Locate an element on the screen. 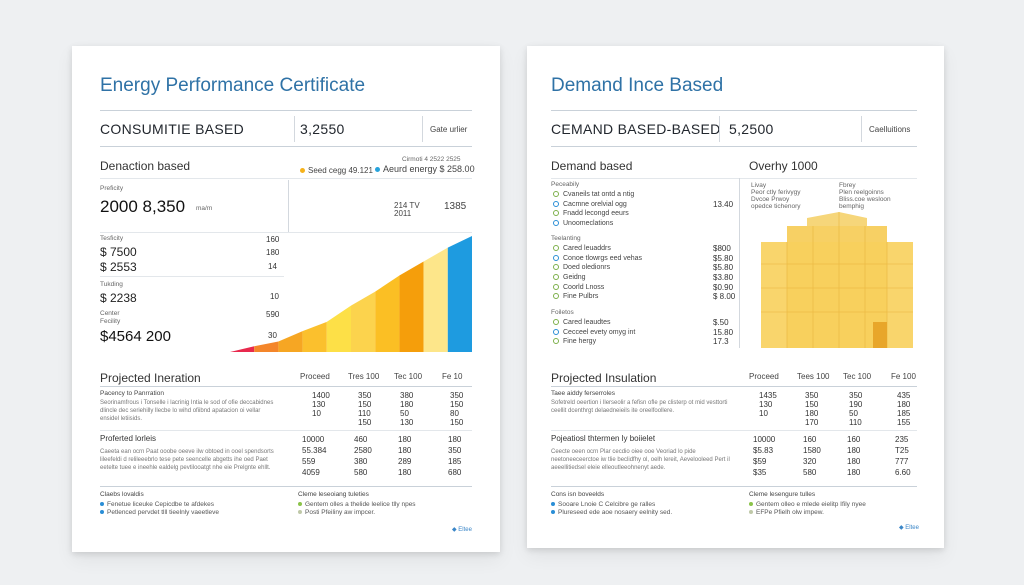  table-cell: 80 is located at coordinates (454, 413).